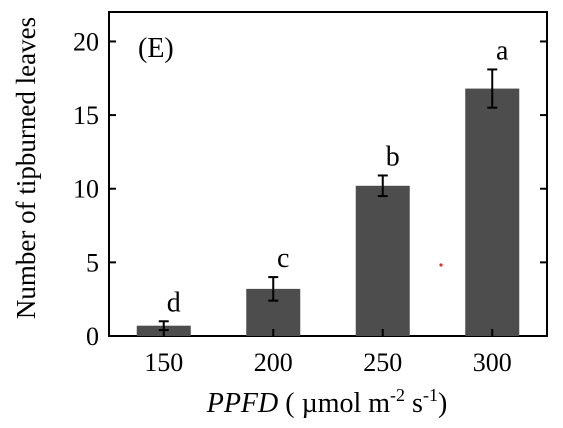  Describe the element at coordinates (334, 403) in the screenshot. I see `x-axis-label-unit-prefix: ( µmol m` at that location.